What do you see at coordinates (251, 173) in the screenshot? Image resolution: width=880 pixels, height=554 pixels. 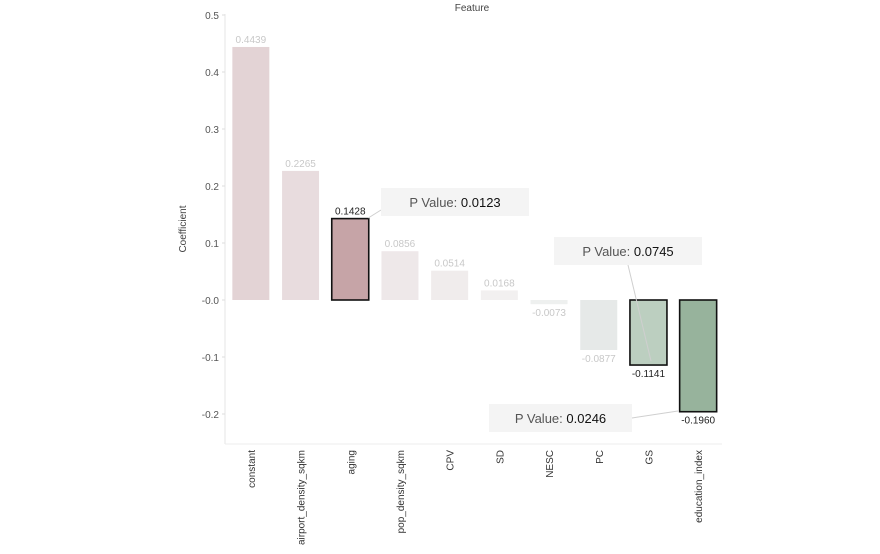 I see `bar-constant` at bounding box center [251, 173].